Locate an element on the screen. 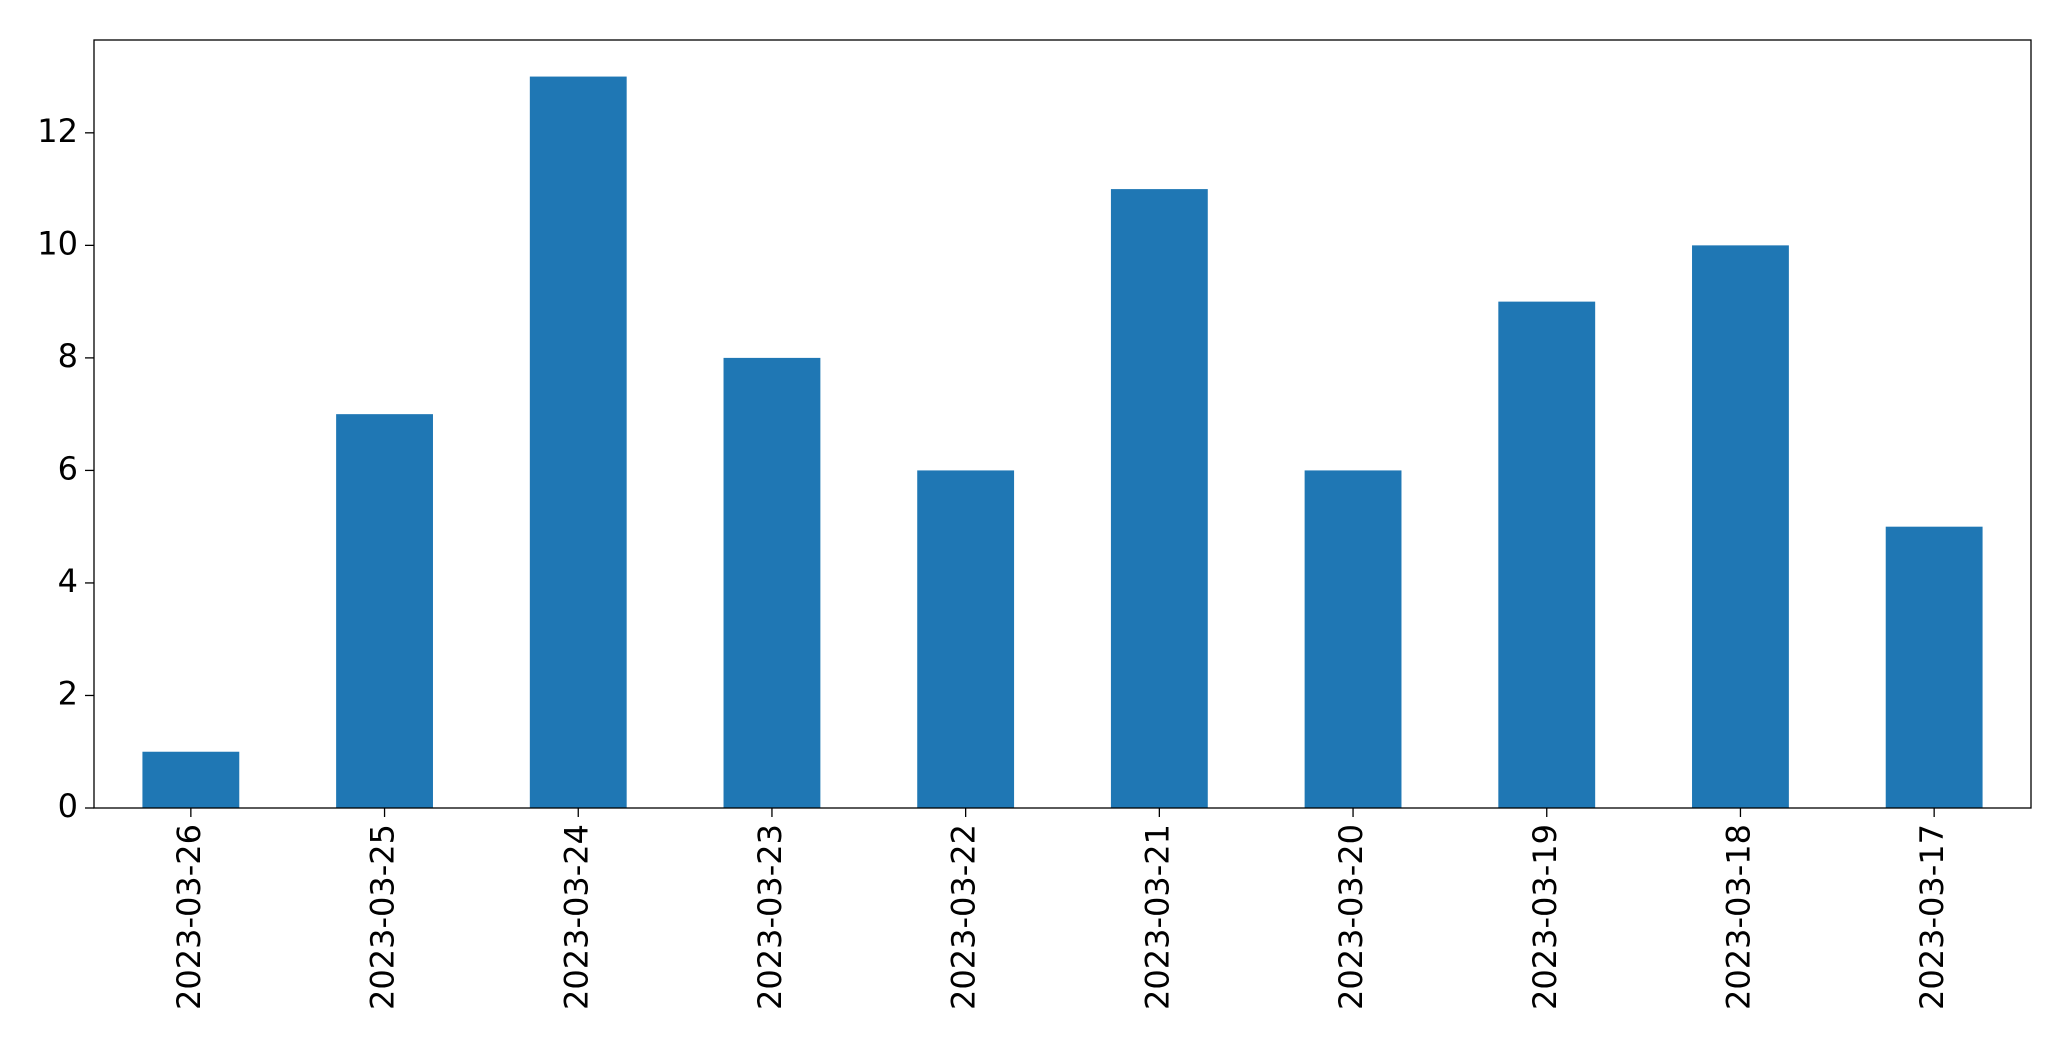 The height and width of the screenshot is (1061, 2071). x-tick-label: 2023-03-19 is located at coordinates (1545, 917).